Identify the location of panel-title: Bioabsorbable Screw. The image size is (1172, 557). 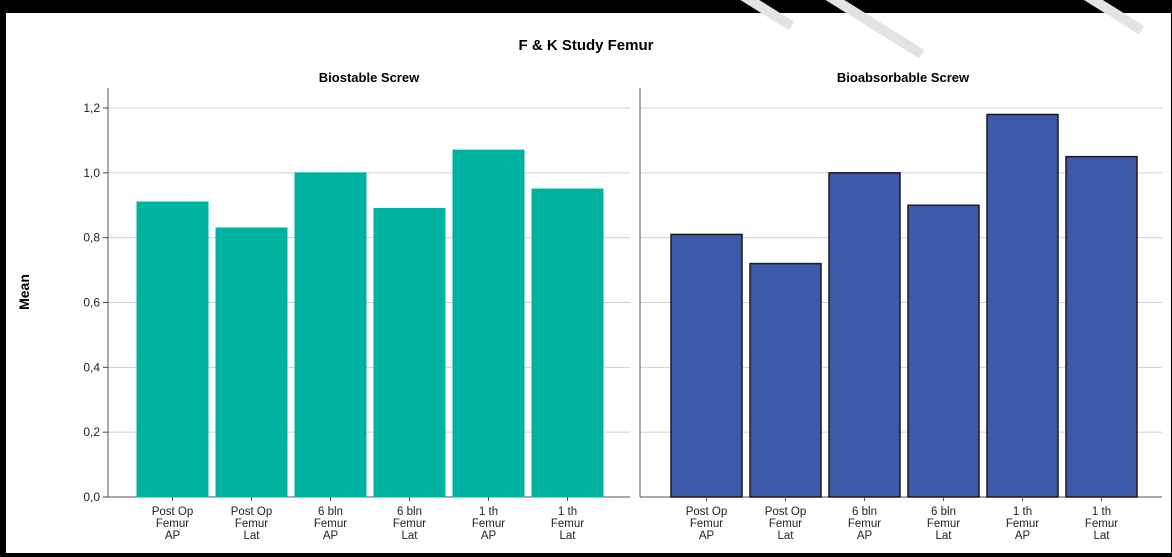
(903, 77).